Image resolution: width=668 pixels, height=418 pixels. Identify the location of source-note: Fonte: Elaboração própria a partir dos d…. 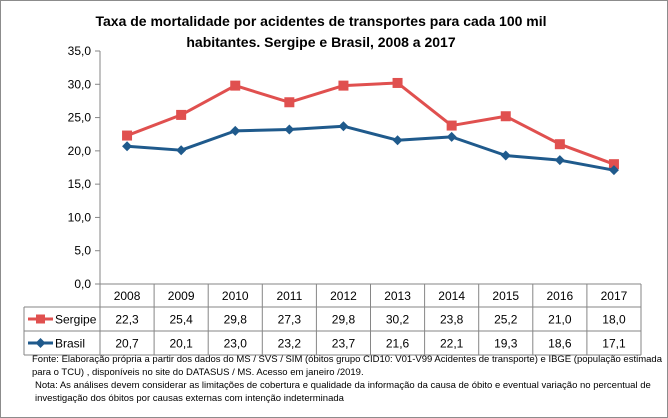
(347, 366).